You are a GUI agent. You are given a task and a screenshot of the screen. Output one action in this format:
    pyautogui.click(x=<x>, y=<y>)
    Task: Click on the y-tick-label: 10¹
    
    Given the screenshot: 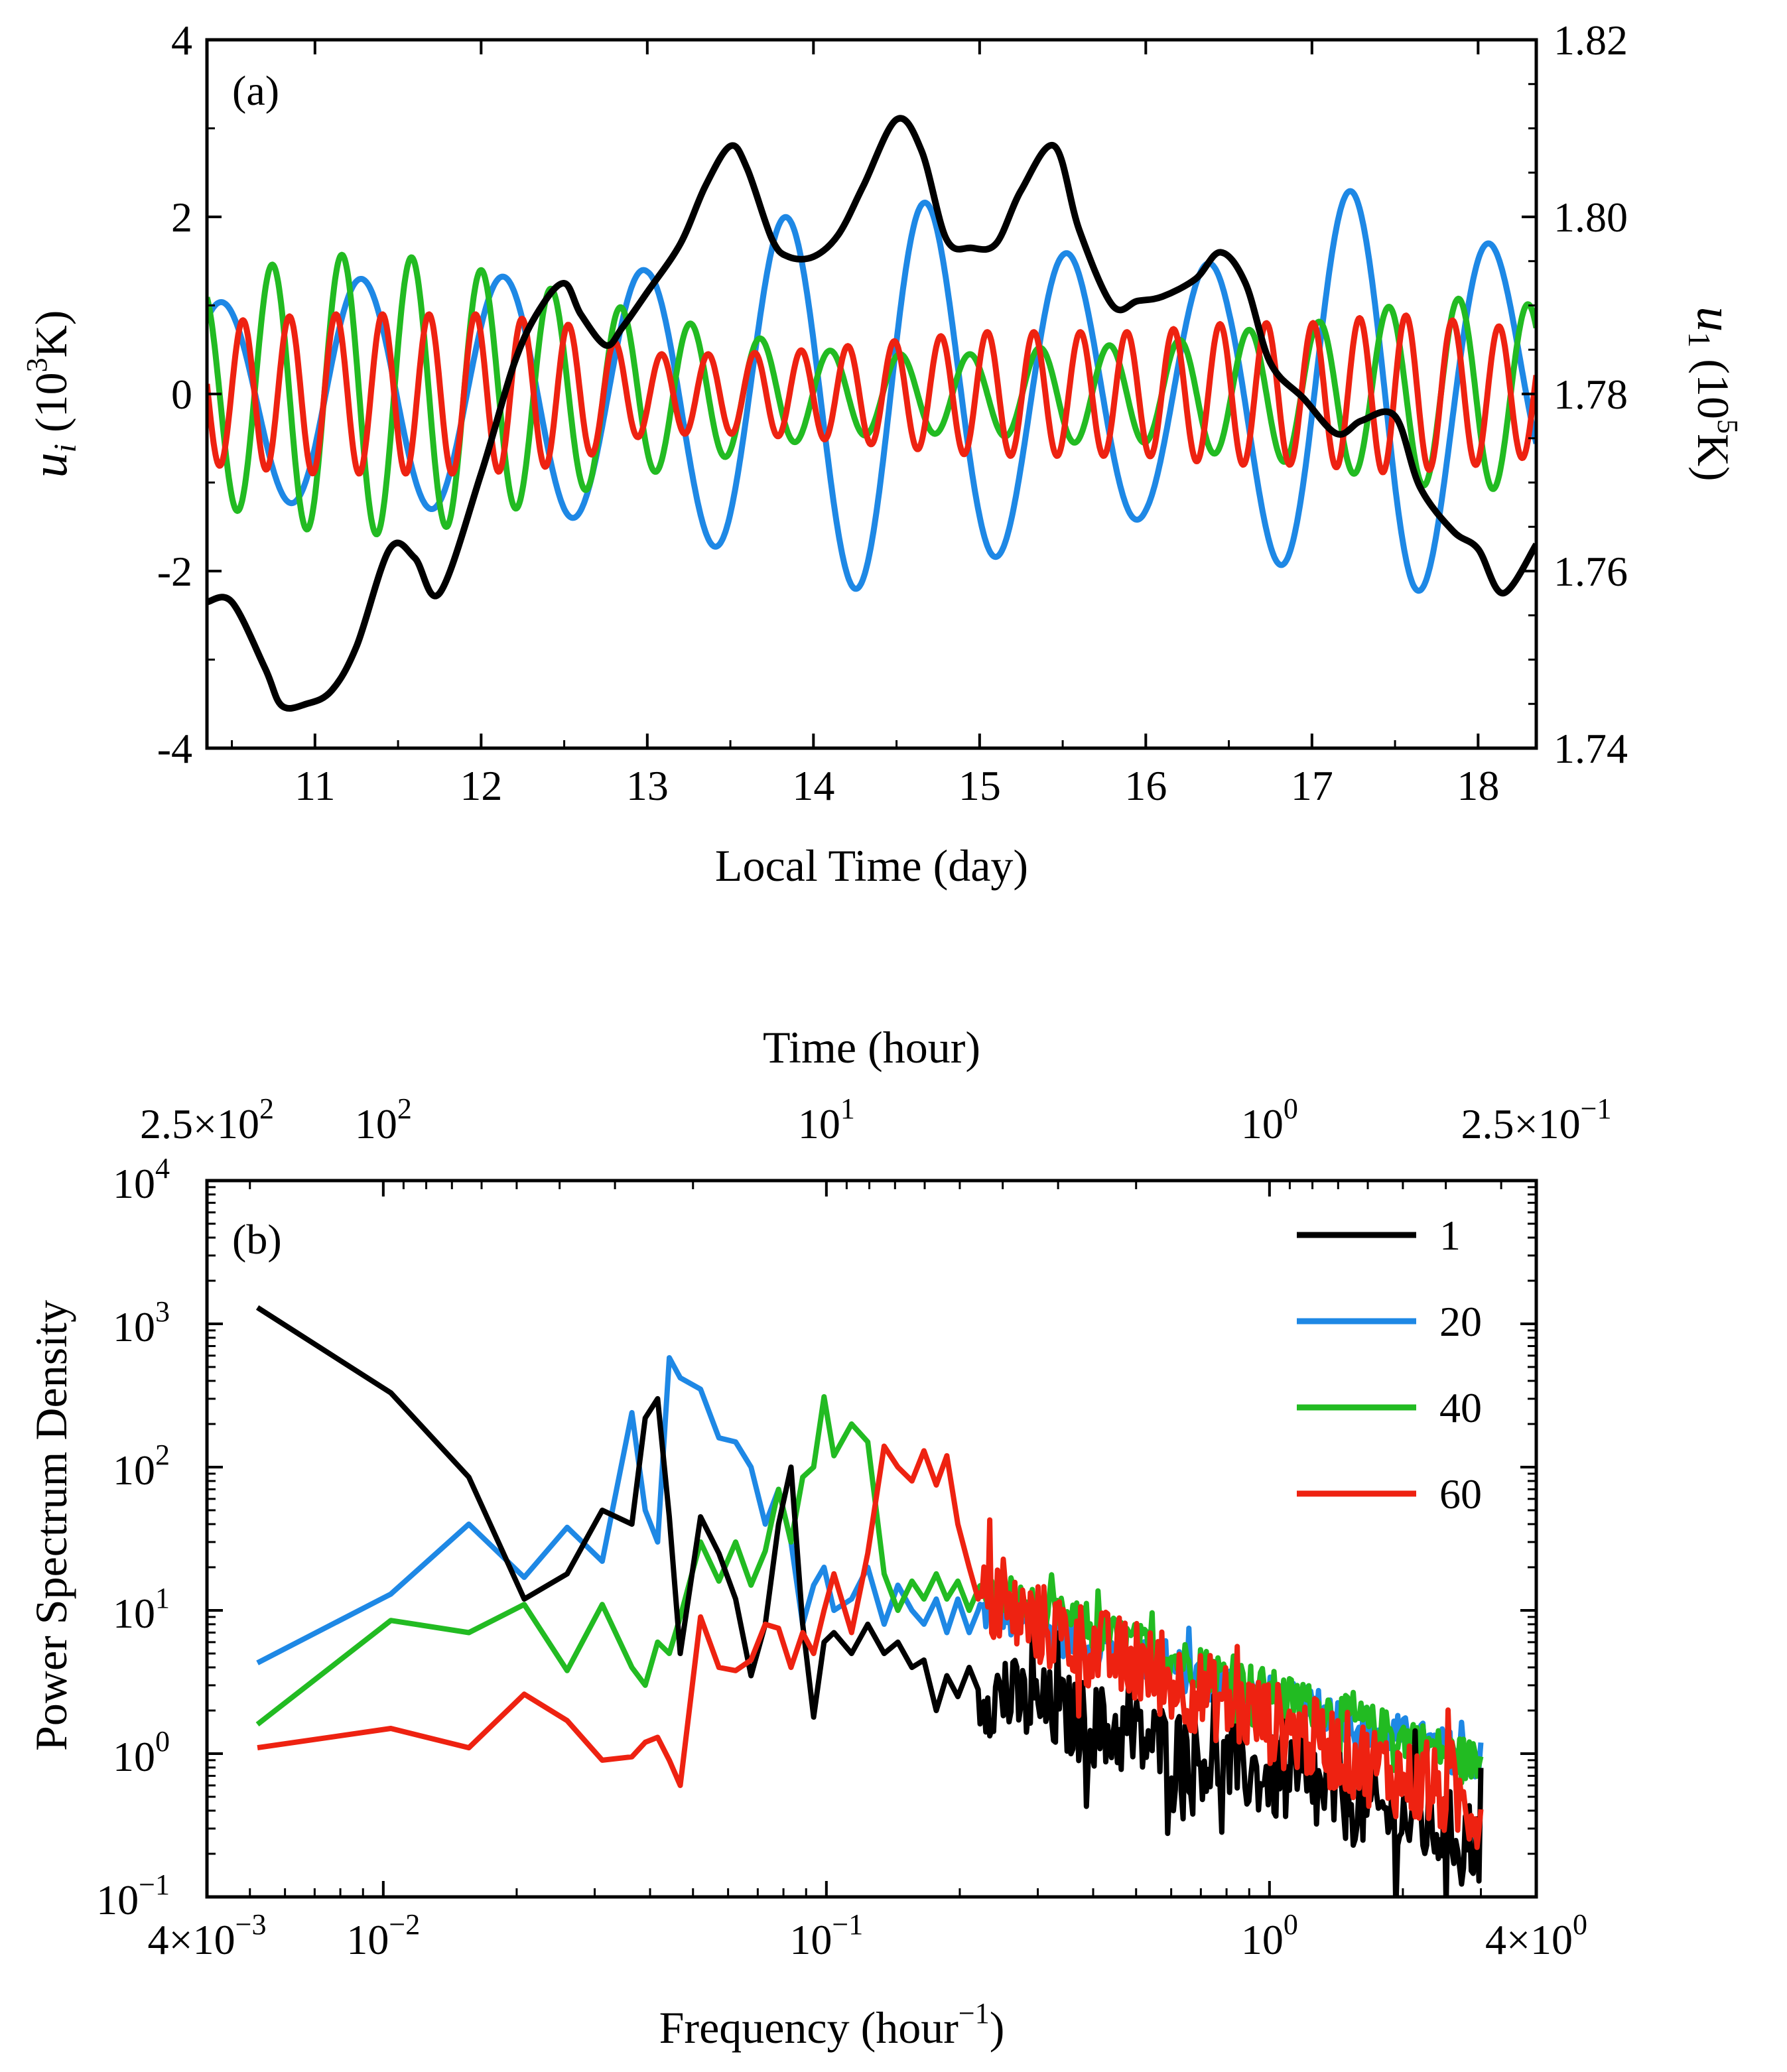 What is the action you would take?
    pyautogui.click(x=141, y=1610)
    